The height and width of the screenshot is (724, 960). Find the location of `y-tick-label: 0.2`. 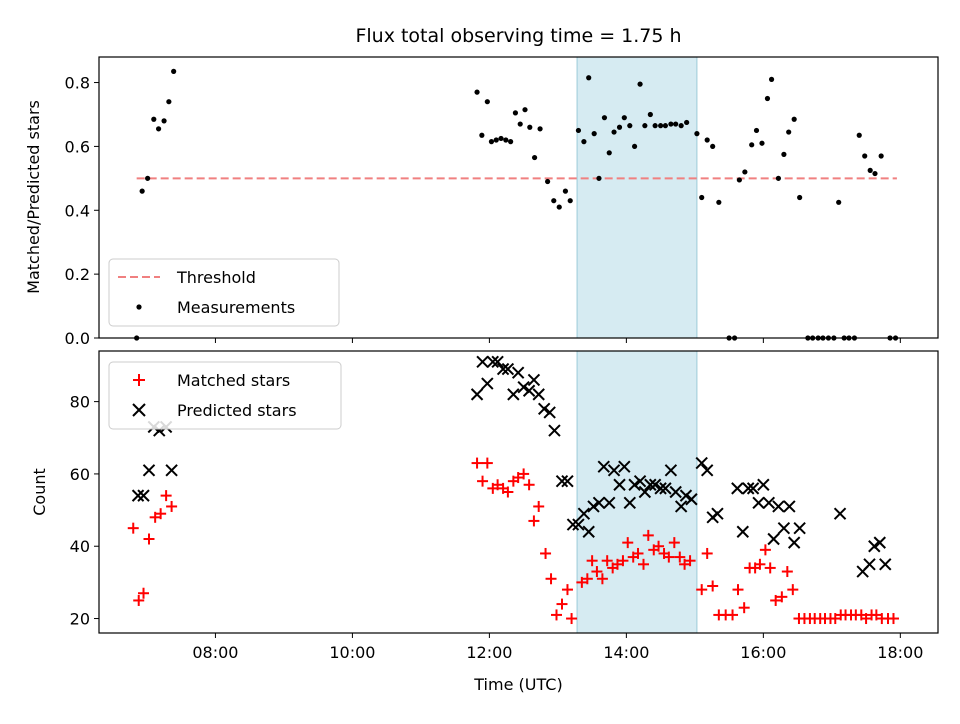

y-tick-label: 0.2 is located at coordinates (77, 274).